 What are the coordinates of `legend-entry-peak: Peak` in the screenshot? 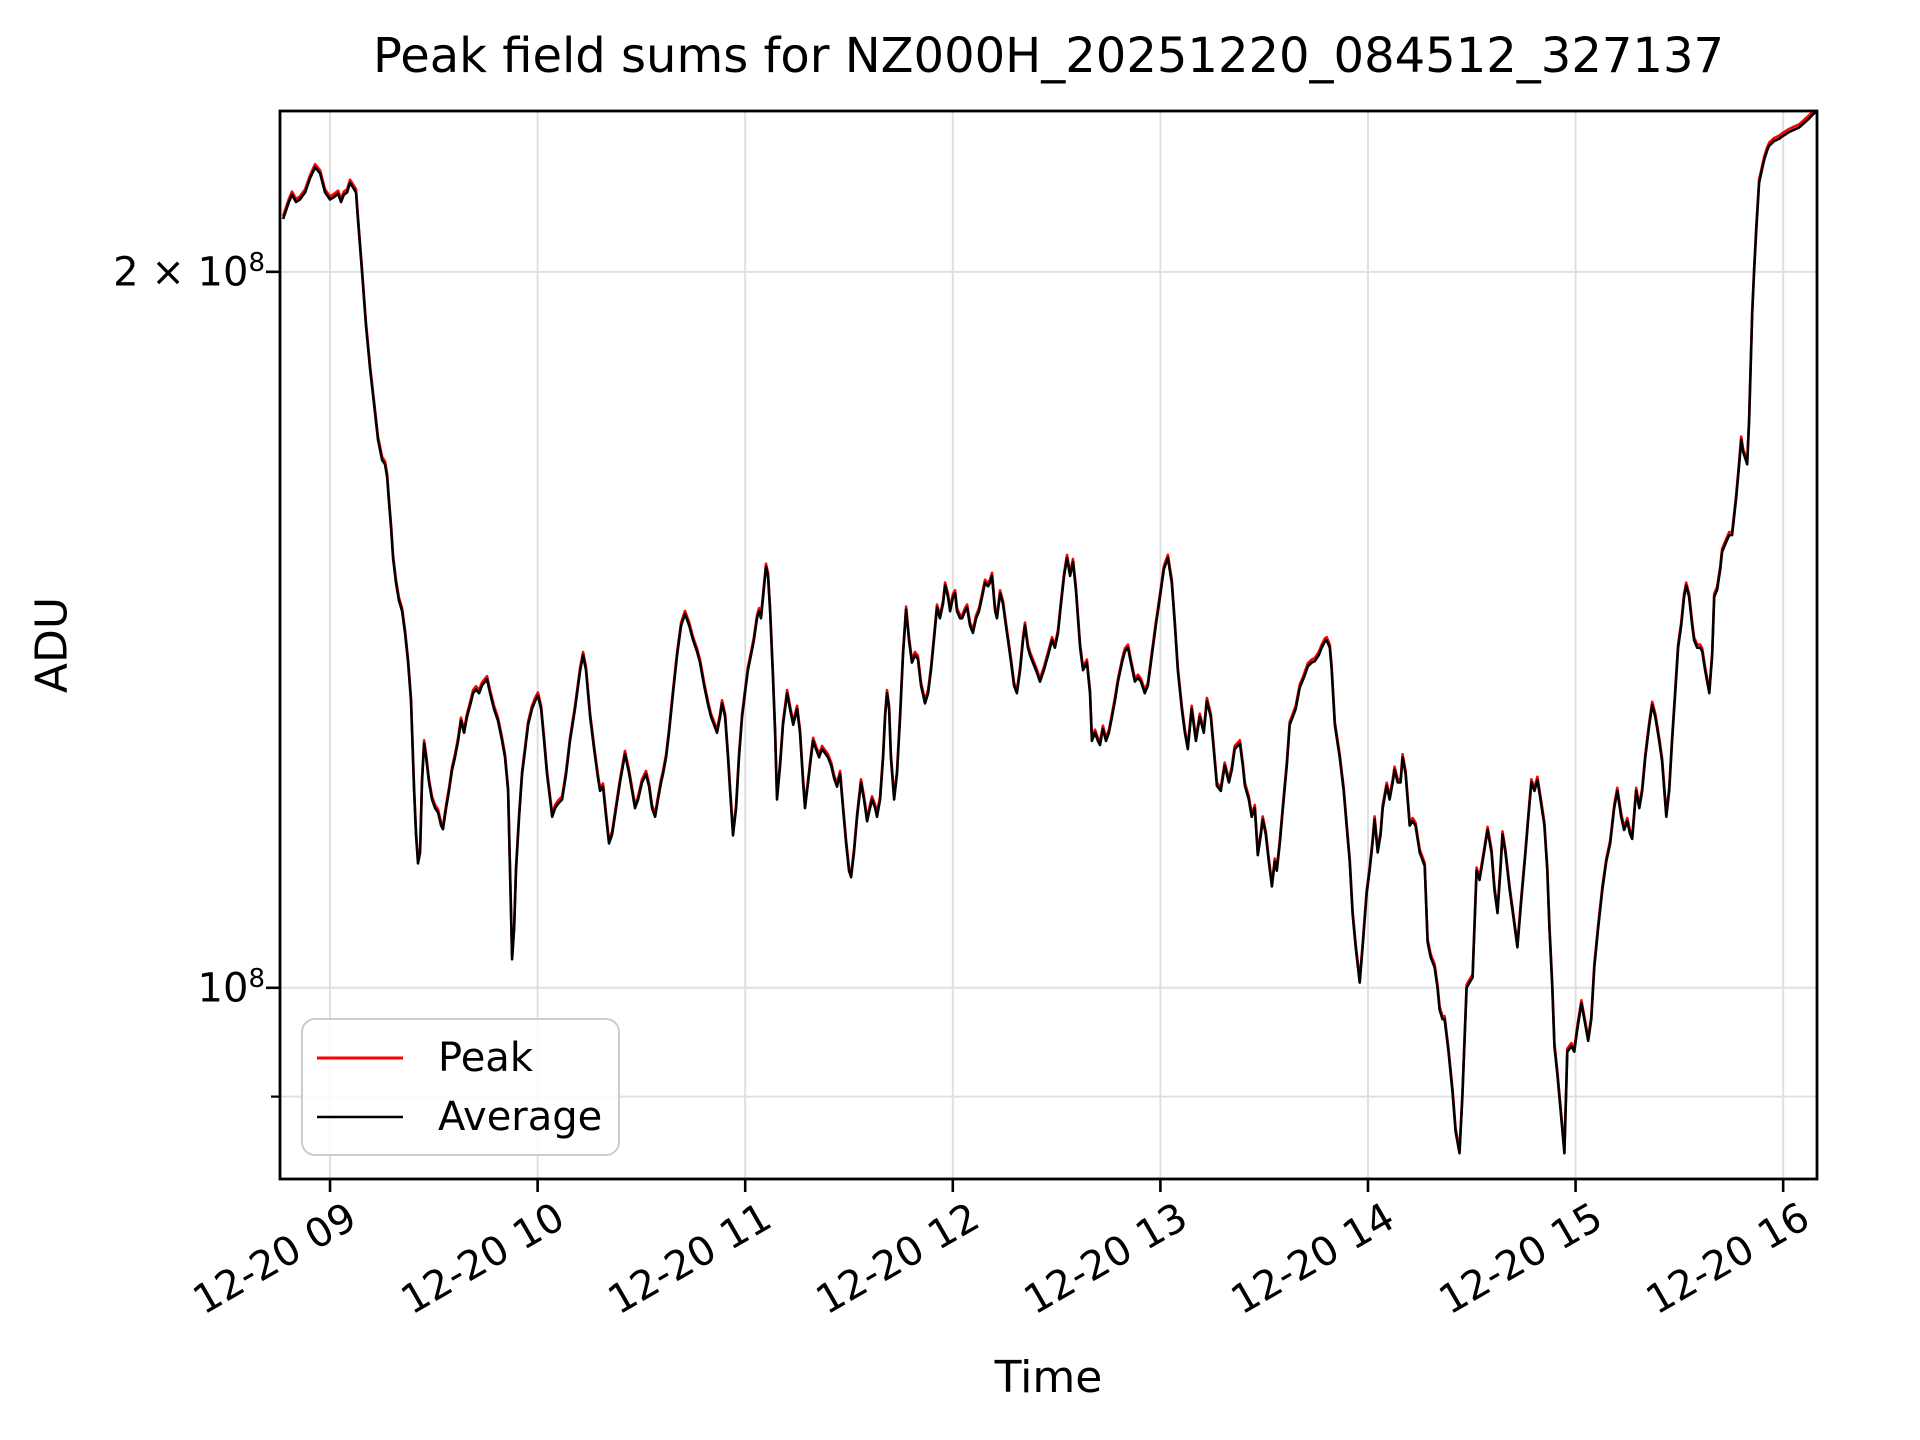 It's located at (460, 1058).